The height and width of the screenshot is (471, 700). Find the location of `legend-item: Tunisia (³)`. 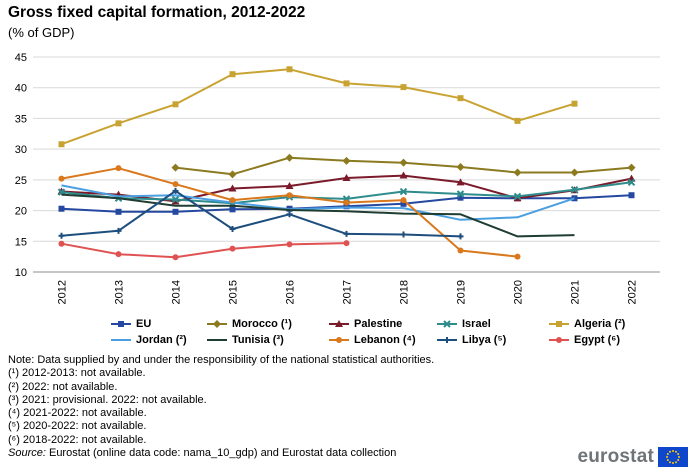

legend-item: Tunisia (³) is located at coordinates (267, 340).